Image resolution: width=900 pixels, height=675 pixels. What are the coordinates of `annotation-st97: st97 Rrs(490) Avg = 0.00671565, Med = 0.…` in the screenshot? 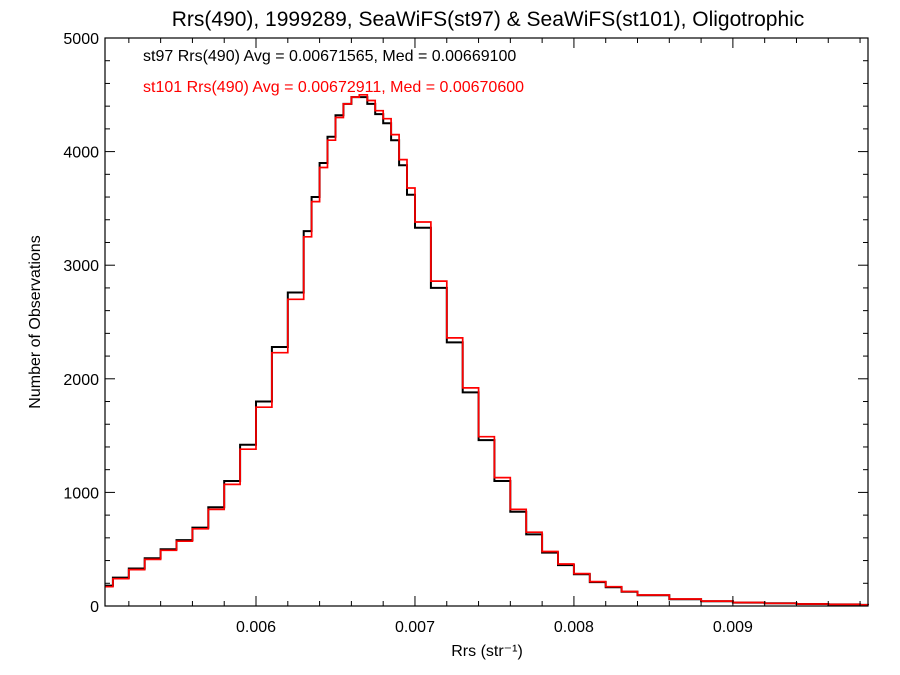 It's located at (329, 56).